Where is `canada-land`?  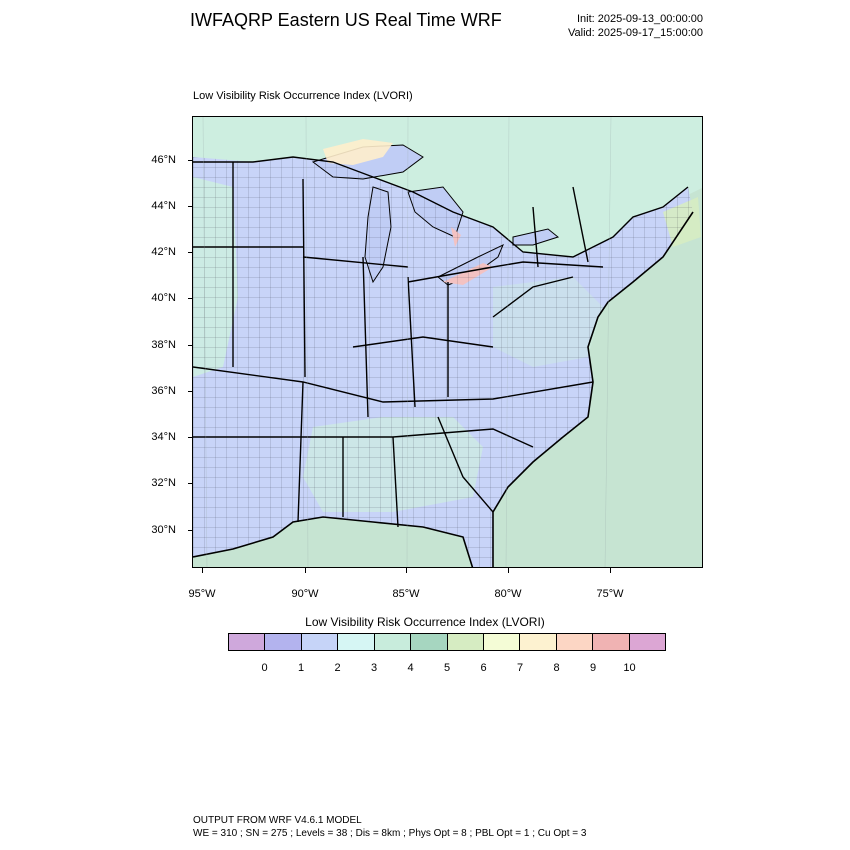 canada-land is located at coordinates (447, 187).